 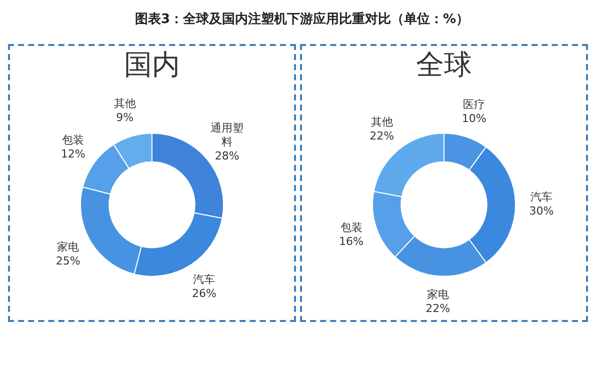 I want to click on slice-label: 医疗, so click(x=474, y=104).